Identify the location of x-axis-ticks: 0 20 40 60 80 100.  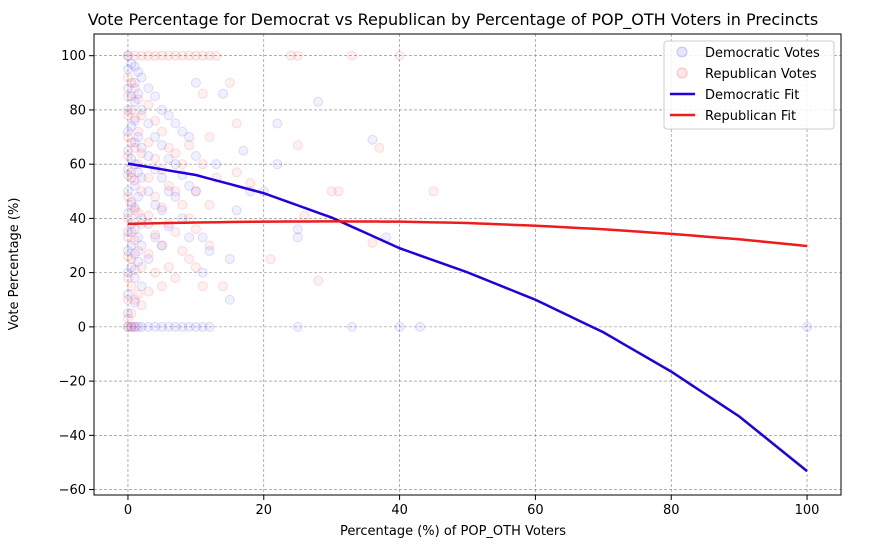
(471, 506).